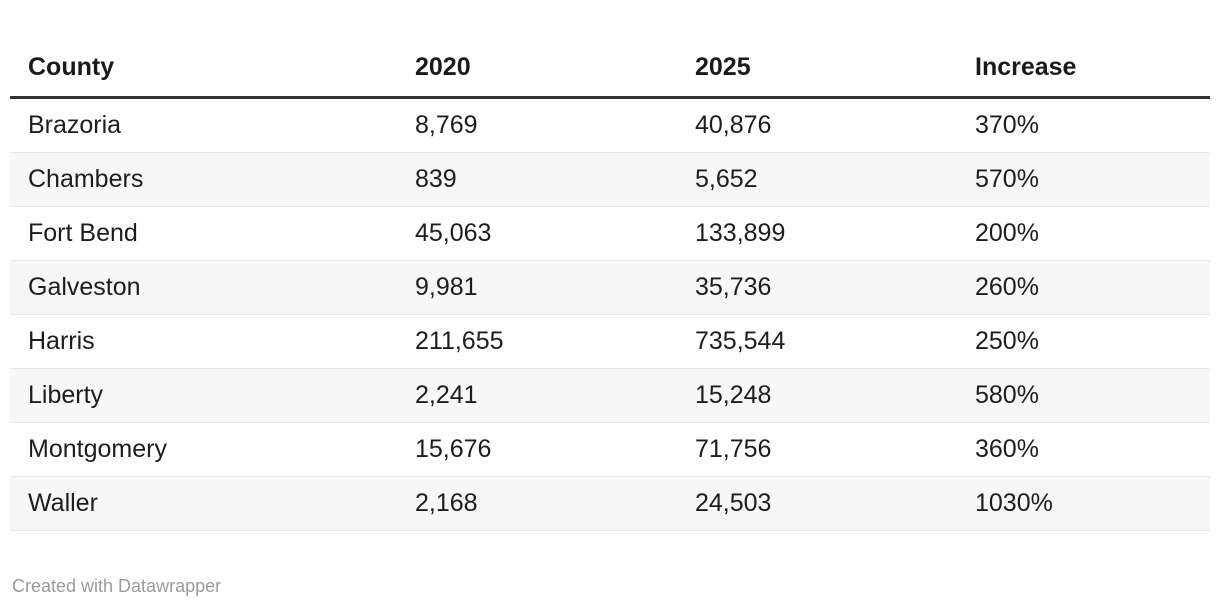  I want to click on table-row: Fort Bend 45,063 133,899 200%, so click(610, 233).